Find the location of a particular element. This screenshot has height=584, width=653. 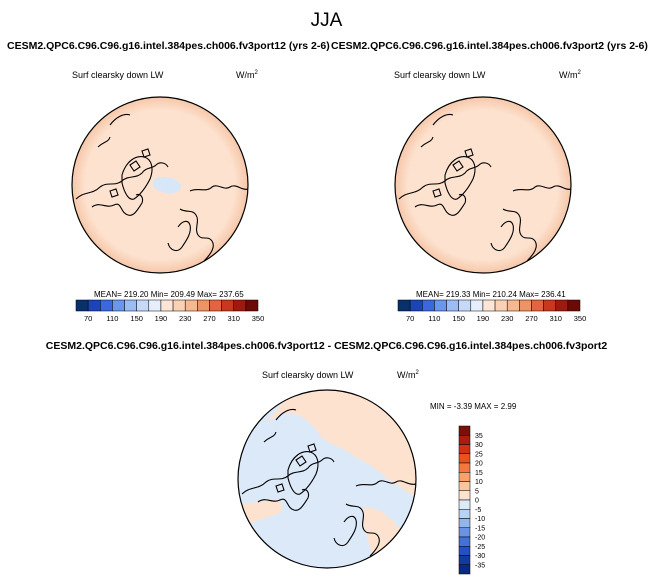

panel1-units: W/m2 is located at coordinates (247, 75).